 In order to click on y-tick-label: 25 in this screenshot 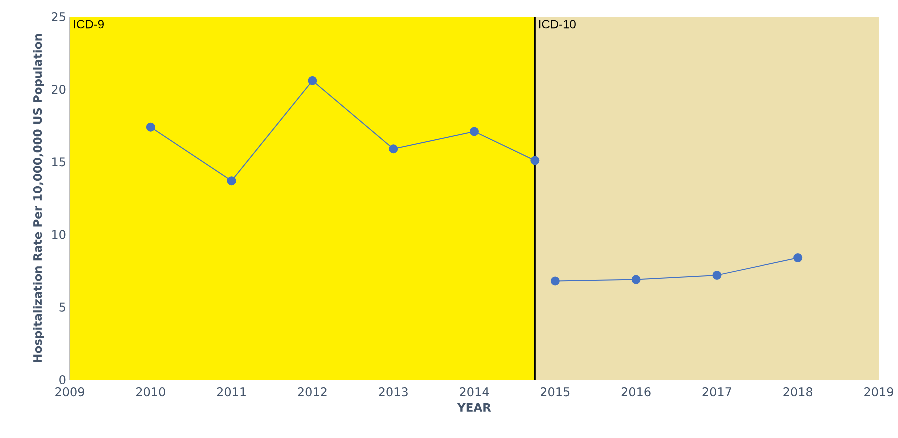, I will do `click(59, 17)`.